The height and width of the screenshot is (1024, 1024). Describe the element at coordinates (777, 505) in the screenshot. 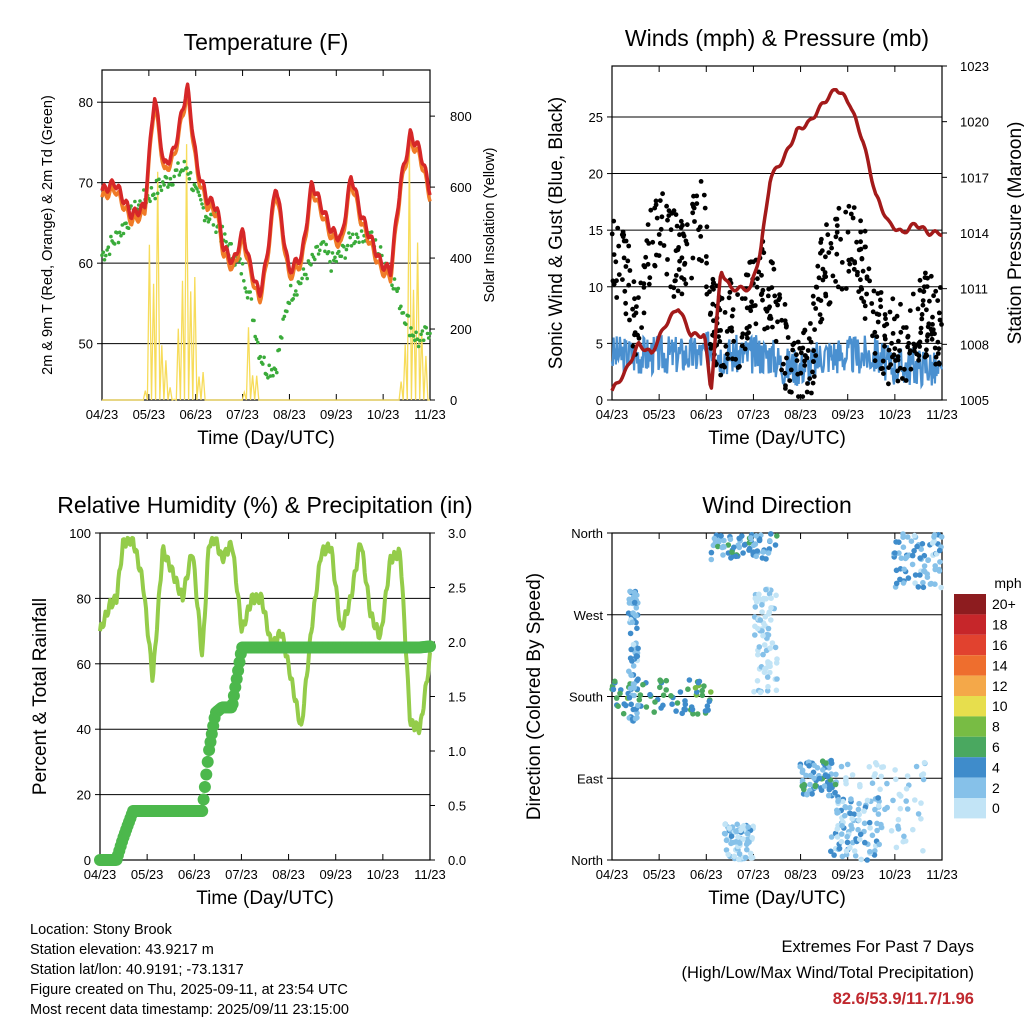

I see `chart-title: Wind Direction` at that location.